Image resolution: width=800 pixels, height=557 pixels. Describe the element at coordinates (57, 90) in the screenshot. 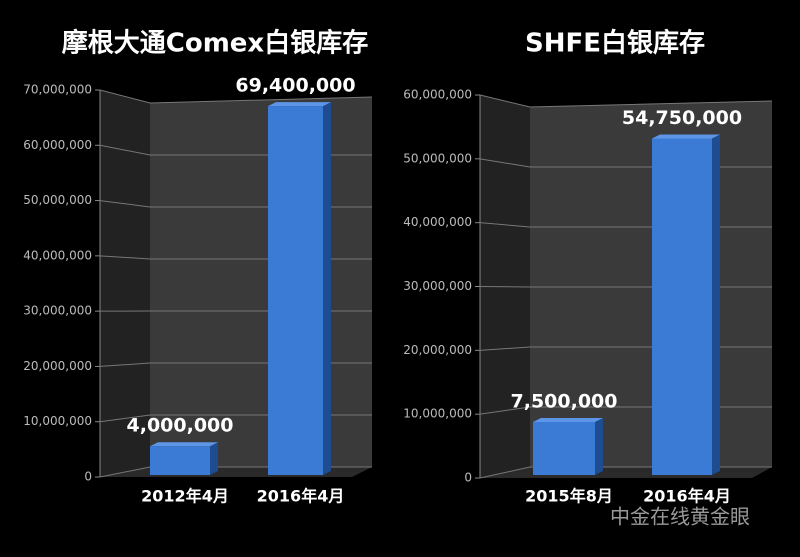

I see `y-tick-label: 70,000,000` at that location.